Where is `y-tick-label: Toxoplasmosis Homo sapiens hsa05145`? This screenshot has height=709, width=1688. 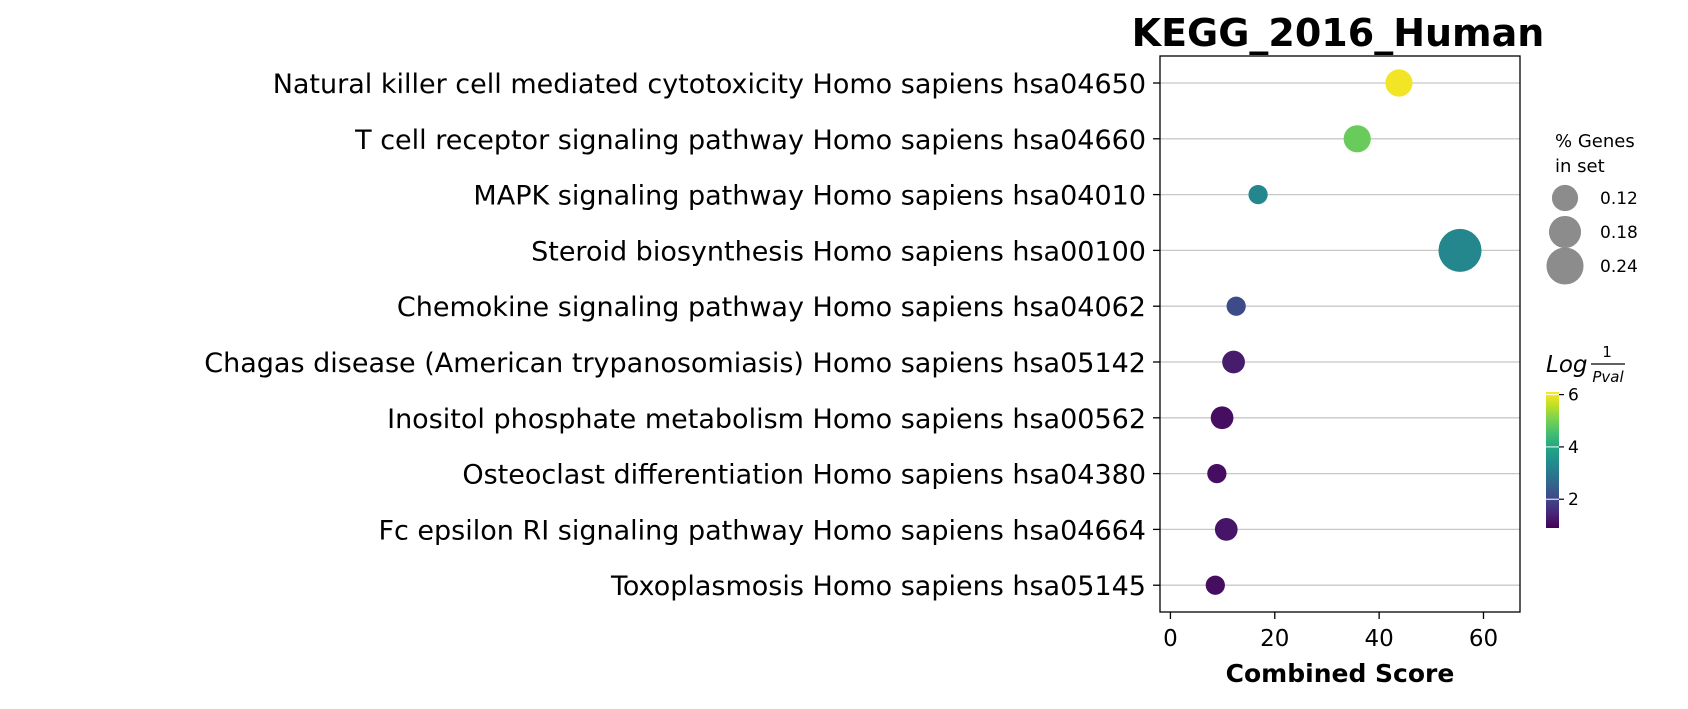 y-tick-label: Toxoplasmosis Homo sapiens hsa05145 is located at coordinates (878, 586).